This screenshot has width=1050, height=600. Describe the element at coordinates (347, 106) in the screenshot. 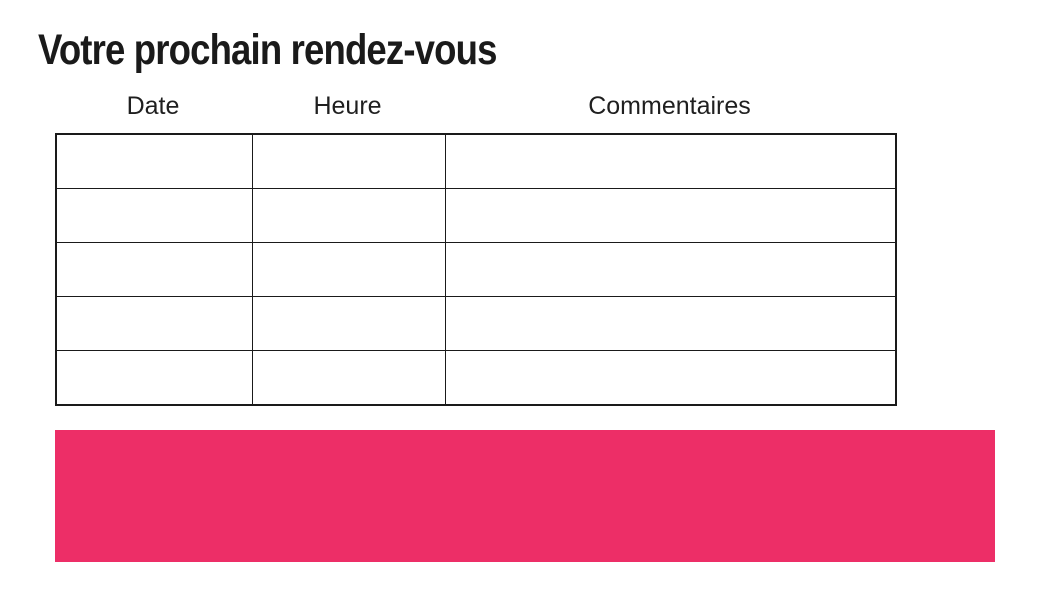

I see `column-header-heure: Heure` at that location.